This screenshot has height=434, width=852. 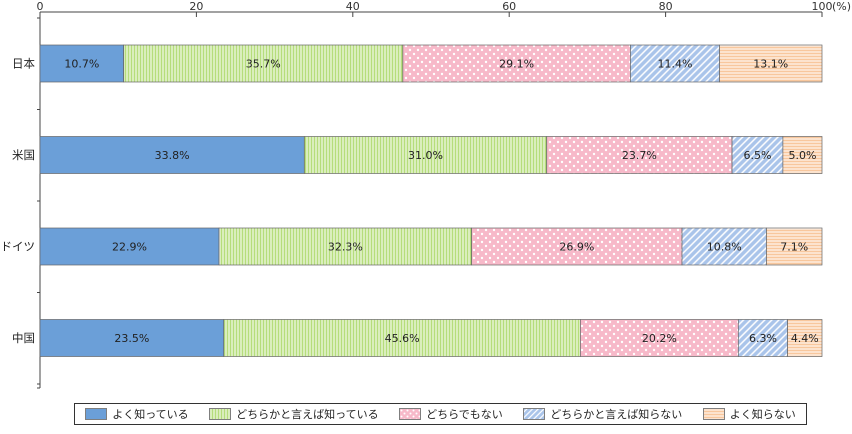 I want to click on data-label: 26.9%, so click(x=576, y=247).